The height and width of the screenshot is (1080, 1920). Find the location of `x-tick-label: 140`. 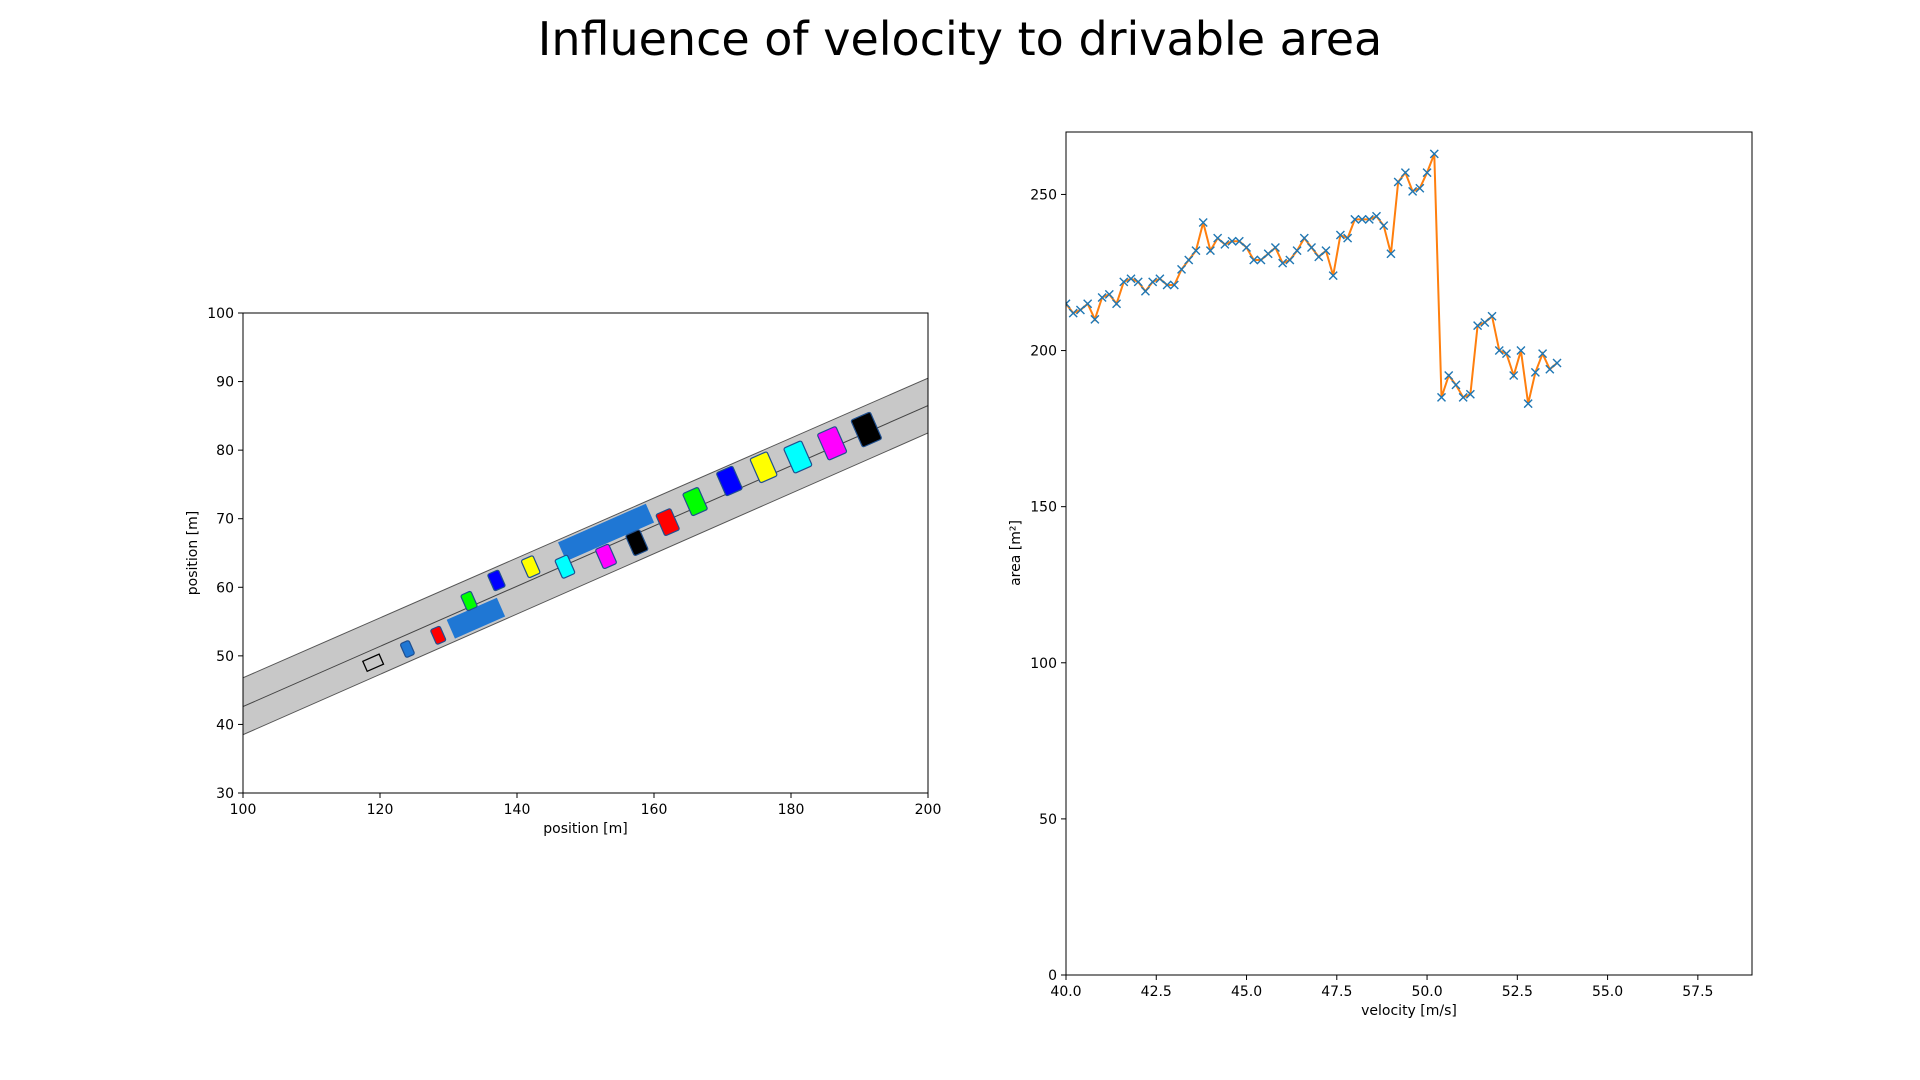

x-tick-label: 140 is located at coordinates (517, 810).